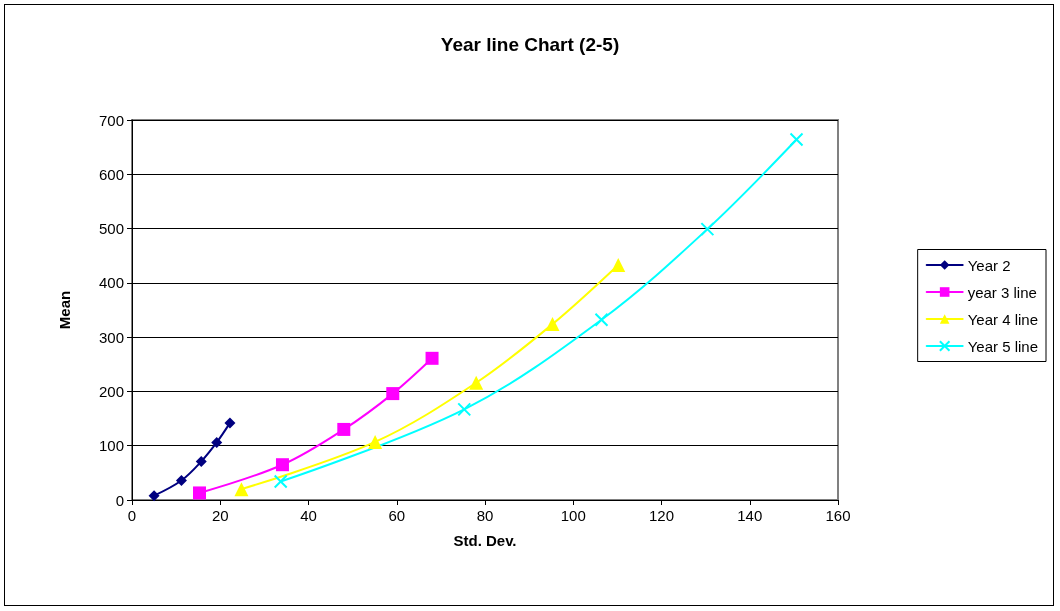 The height and width of the screenshot is (611, 1060). What do you see at coordinates (661, 515) in the screenshot?
I see `x-tick-label: 120` at bounding box center [661, 515].